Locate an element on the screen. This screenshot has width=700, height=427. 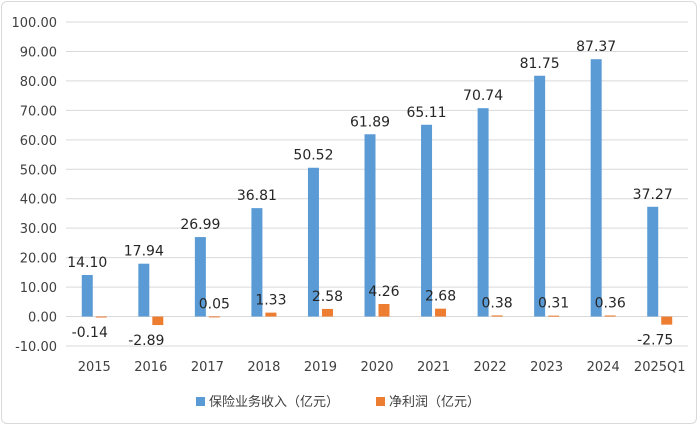
legend: 保险业务收入（亿元） 净利润（亿元） is located at coordinates (338, 402).